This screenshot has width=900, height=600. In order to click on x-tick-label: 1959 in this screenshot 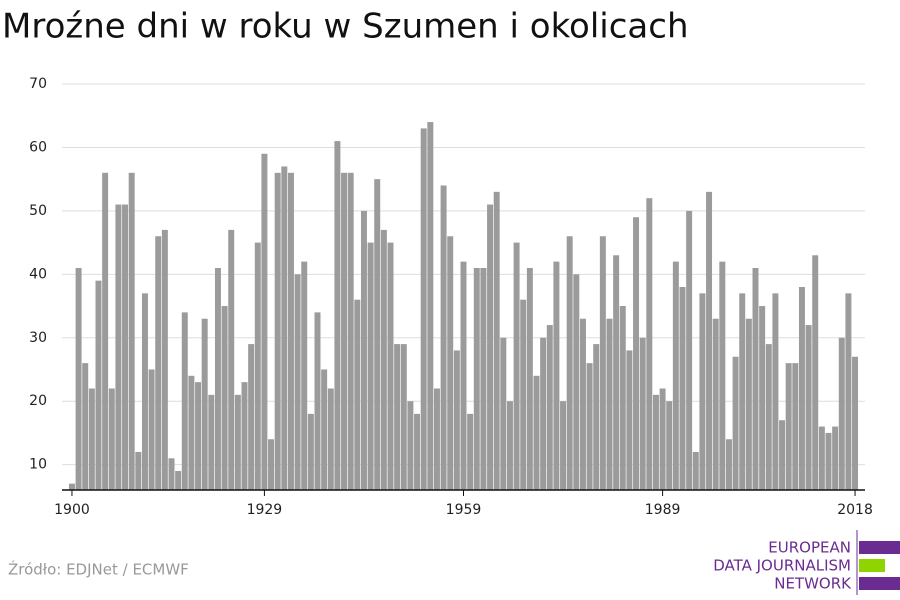, I will do `click(464, 510)`.